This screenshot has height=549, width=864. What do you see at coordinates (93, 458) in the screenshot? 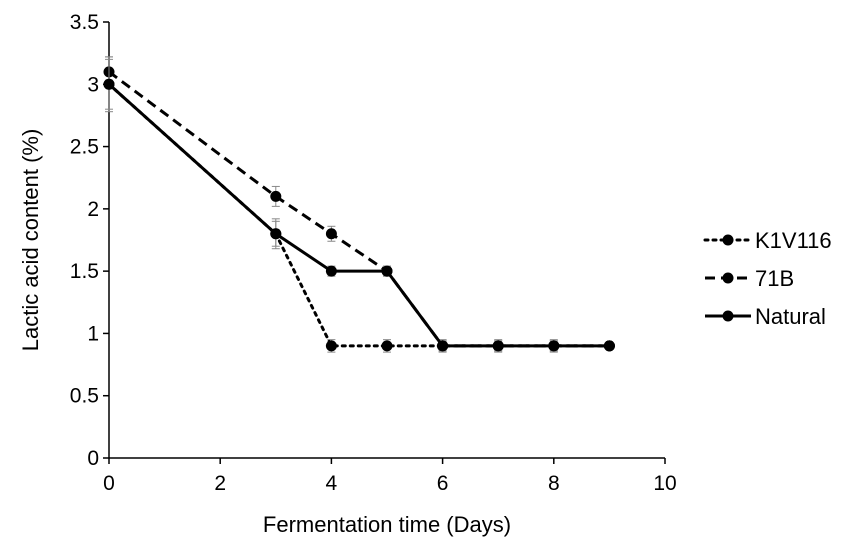
I see `y-tick-label: 0` at bounding box center [93, 458].